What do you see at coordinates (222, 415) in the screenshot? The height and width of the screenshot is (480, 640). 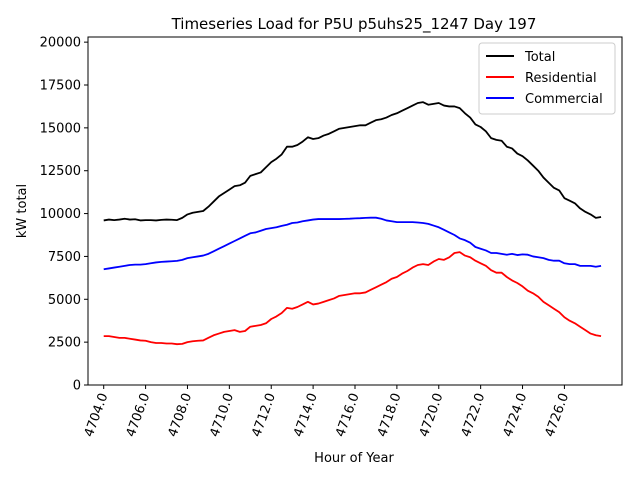 I see `x-tick-label: 4710.0` at bounding box center [222, 415].